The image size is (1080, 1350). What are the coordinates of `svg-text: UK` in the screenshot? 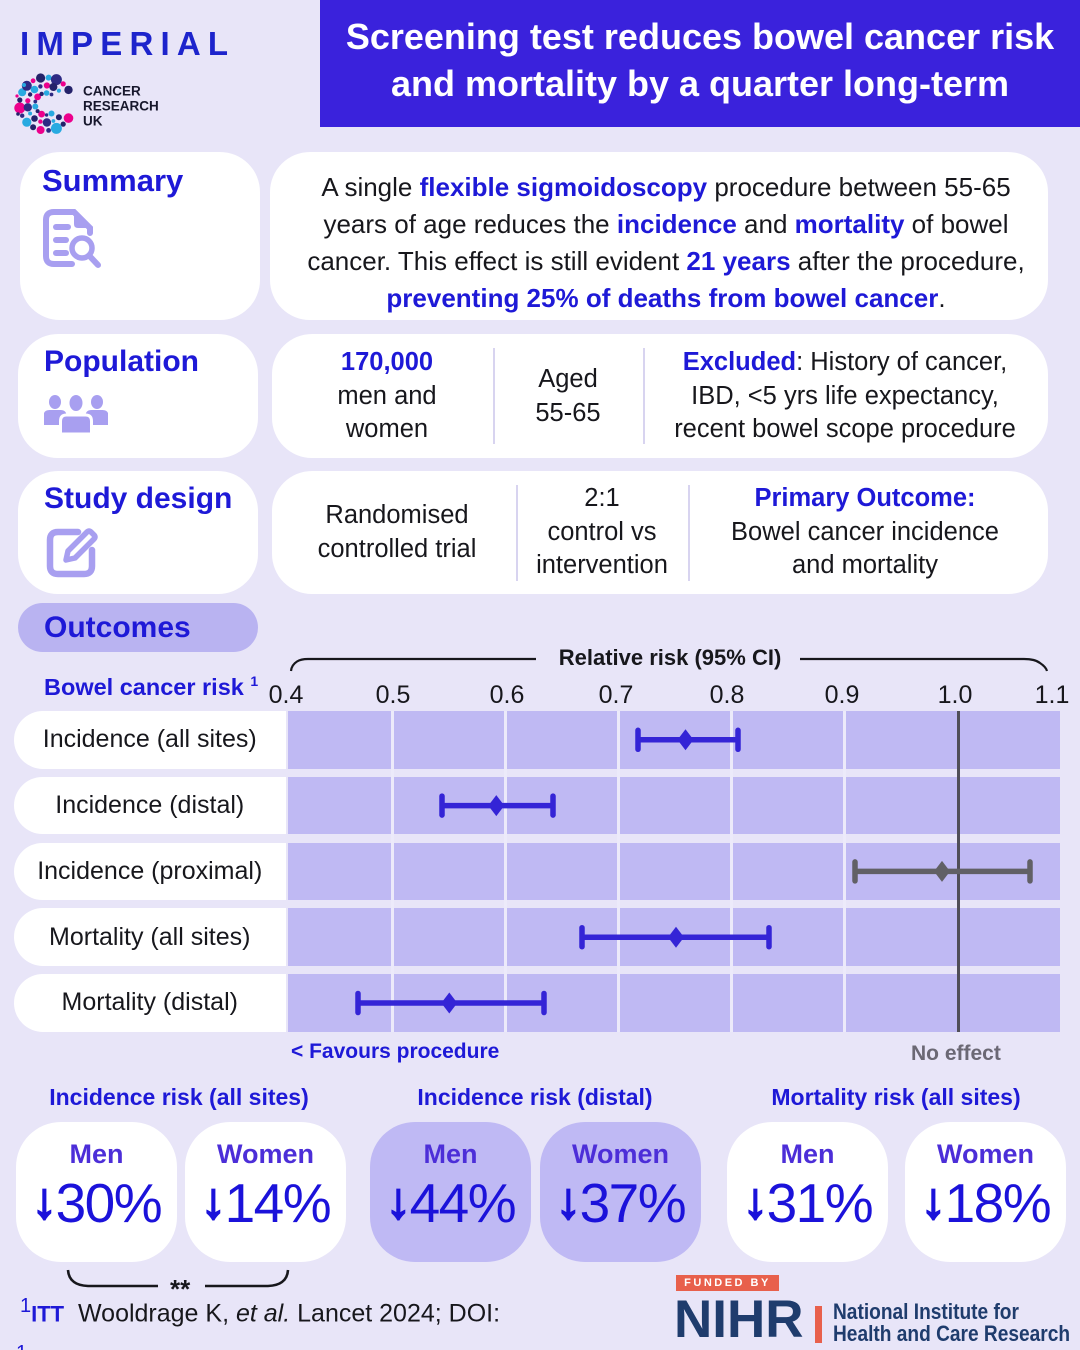 It's located at (93, 121).